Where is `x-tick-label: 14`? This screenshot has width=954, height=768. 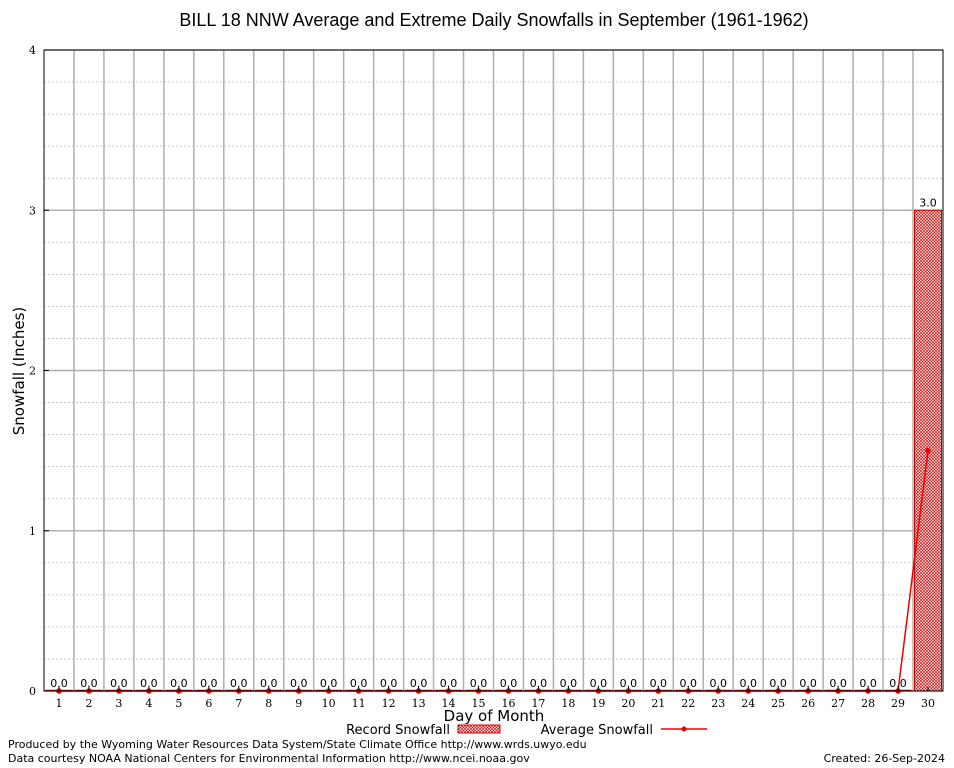
x-tick-label: 14 is located at coordinates (449, 703).